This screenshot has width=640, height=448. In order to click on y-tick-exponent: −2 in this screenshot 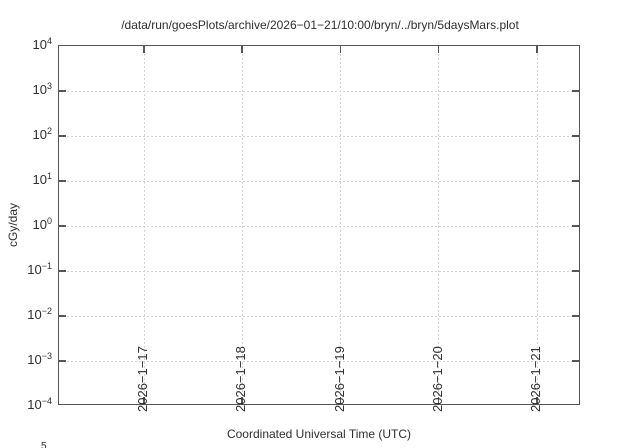, I will do `click(46, 311)`.